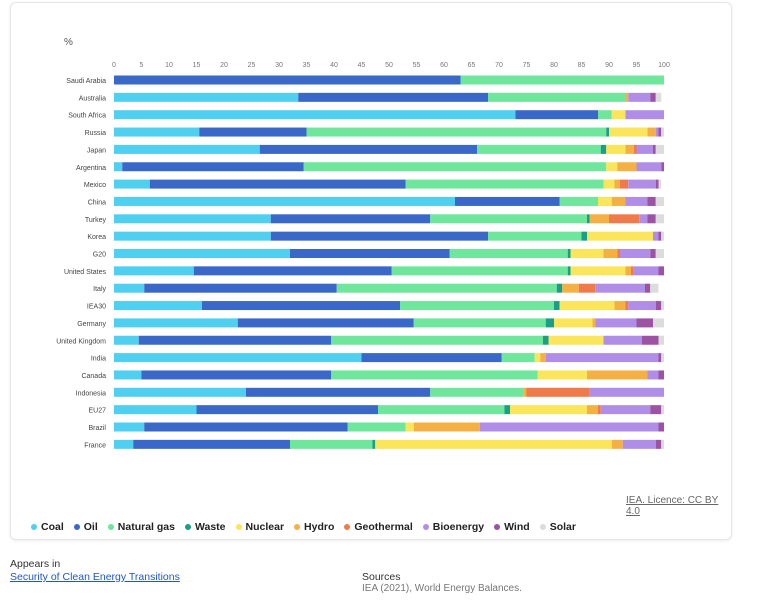 Image resolution: width=776 pixels, height=601 pixels. Describe the element at coordinates (85, 527) in the screenshot. I see `legend-item-oil: Oil` at that location.